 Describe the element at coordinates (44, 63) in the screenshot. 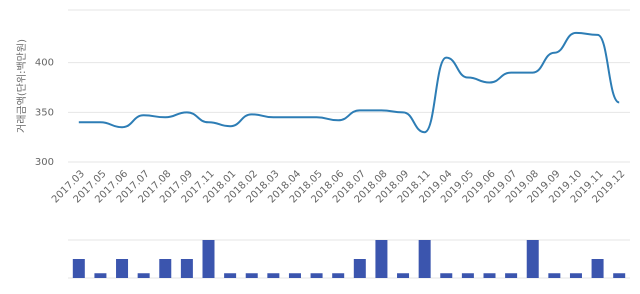

I see `y-tick-label: 400` at that location.